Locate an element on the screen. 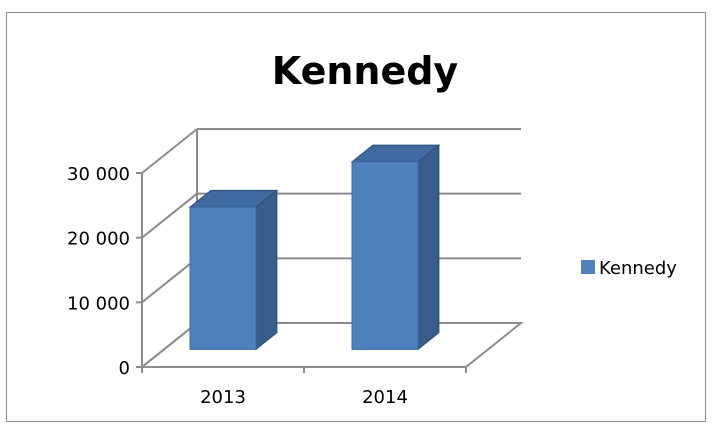 Image resolution: width=714 pixels, height=428 pixels. y-tick-labels: 0 10 000 20 000 30 000 is located at coordinates (98, 271).